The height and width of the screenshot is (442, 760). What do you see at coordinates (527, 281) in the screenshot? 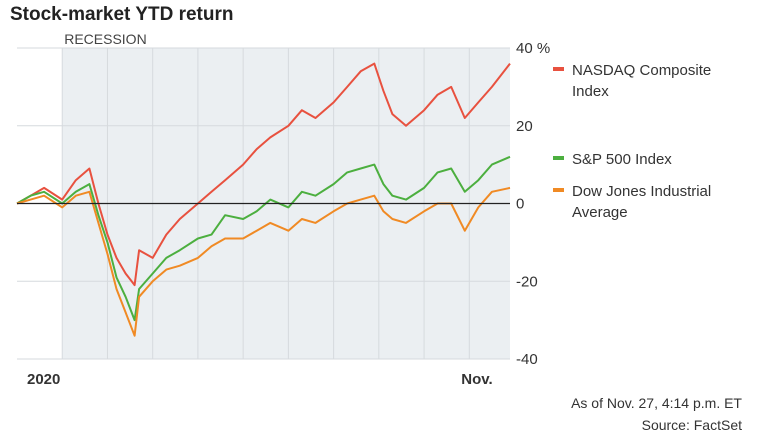
I see `y-tick-label: -20` at bounding box center [527, 281].